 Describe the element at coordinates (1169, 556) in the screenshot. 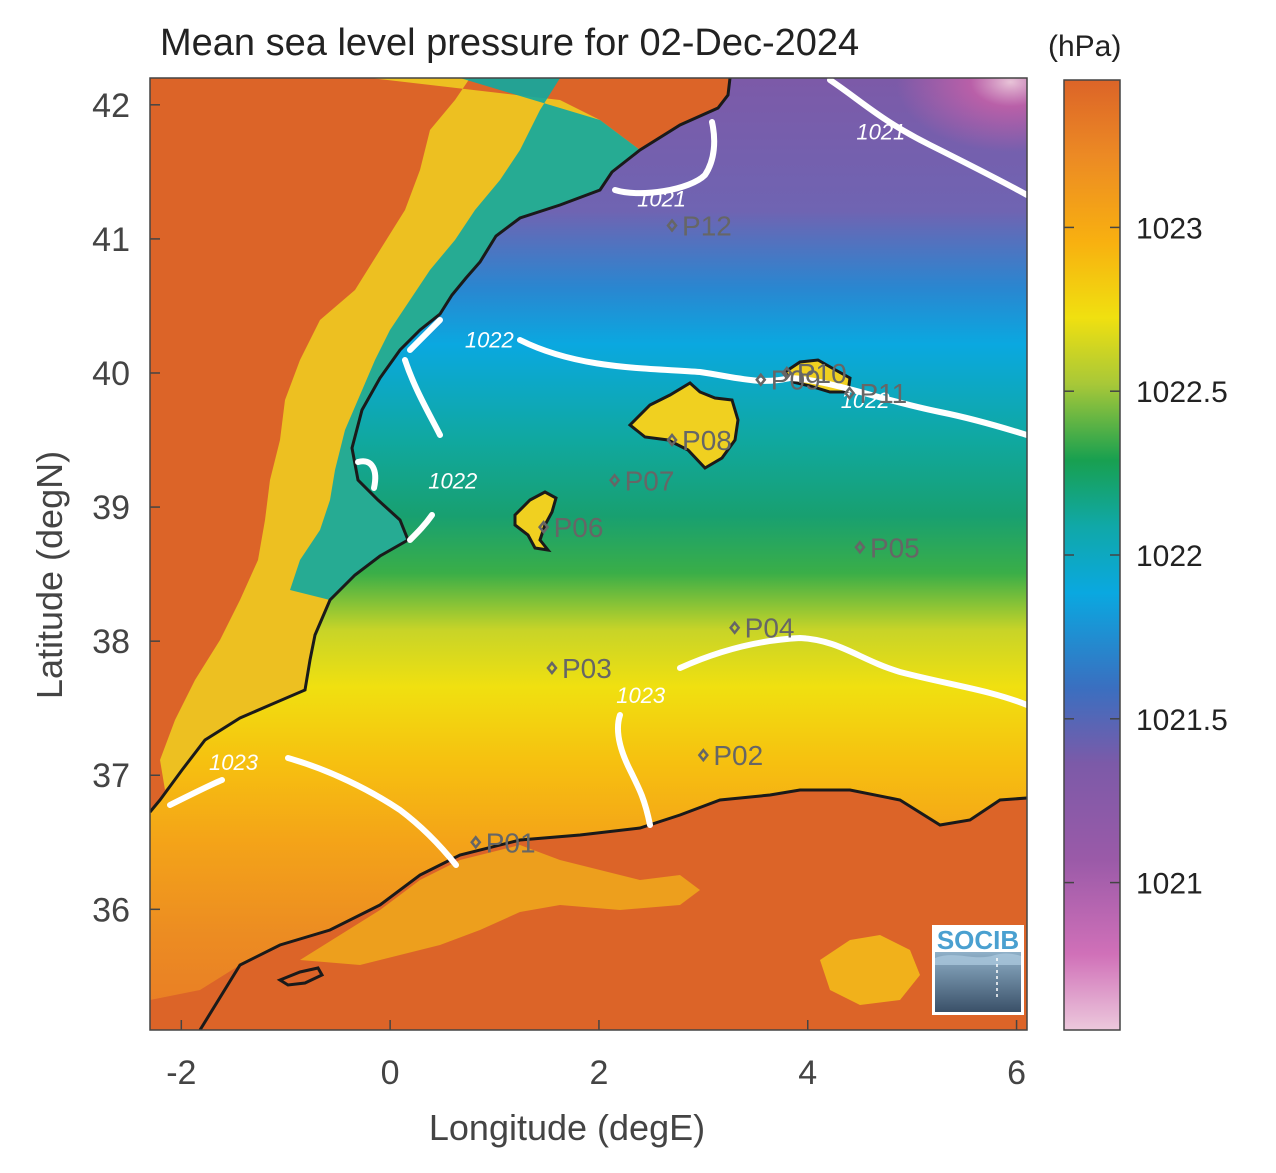

I see `colorbar-tick-label: 1022` at that location.